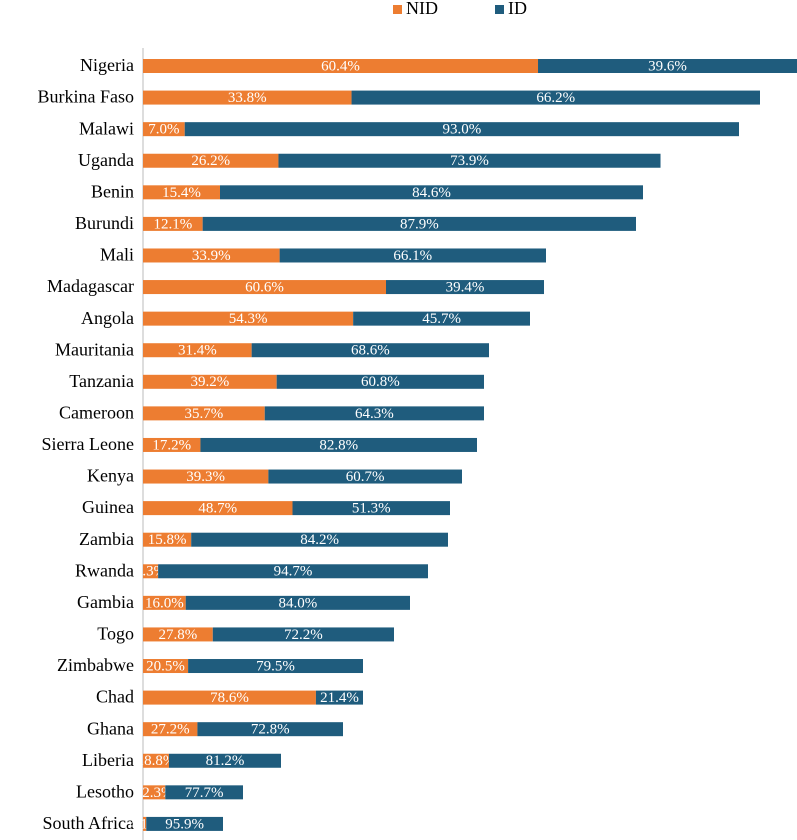 This screenshot has height=840, width=797. I want to click on value-label: 18.8%, so click(156, 761).